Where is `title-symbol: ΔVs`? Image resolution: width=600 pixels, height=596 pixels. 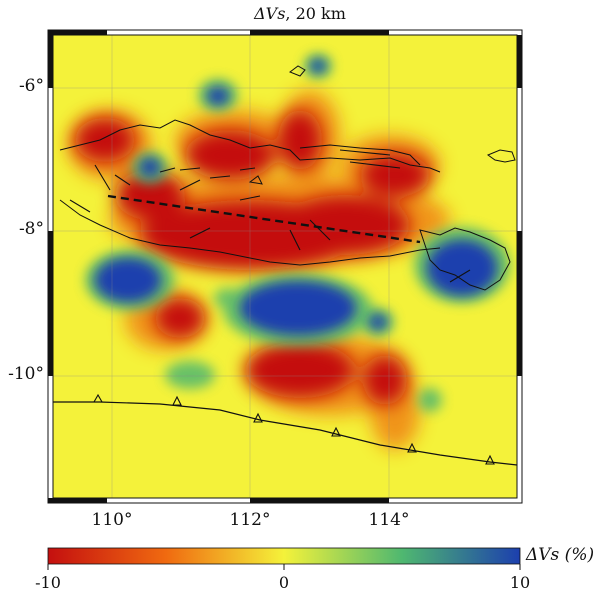 title-symbol: ΔVs is located at coordinates (270, 13).